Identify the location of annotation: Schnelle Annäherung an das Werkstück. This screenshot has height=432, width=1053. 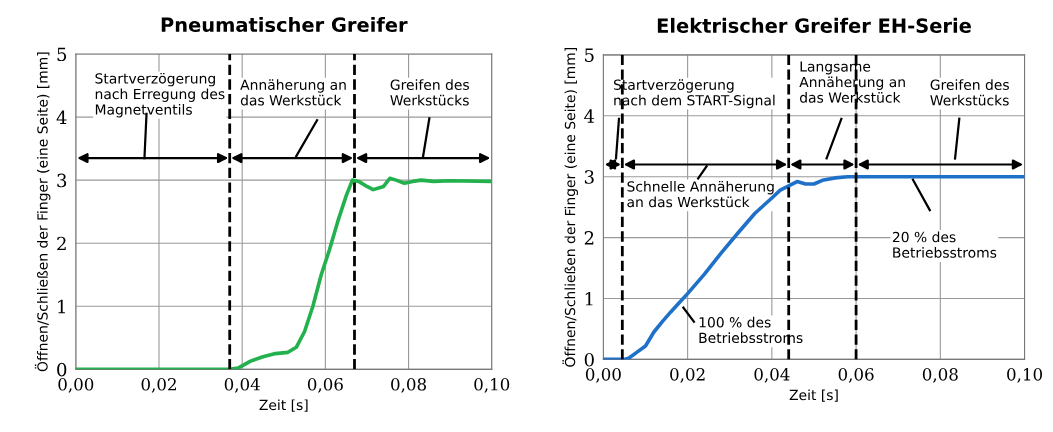
(700, 194).